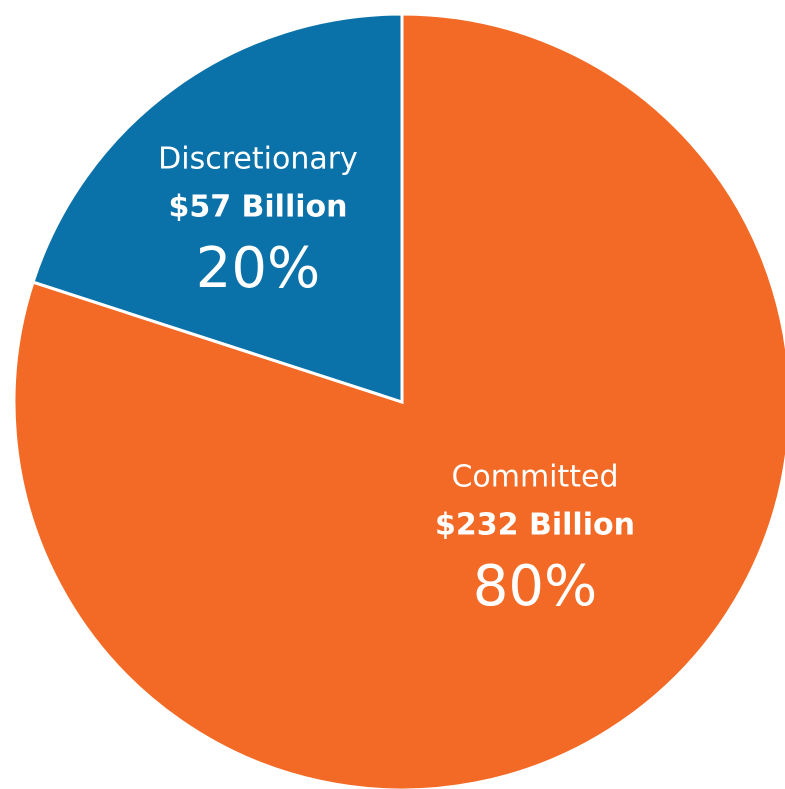 This screenshot has width=785, height=789. I want to click on slice-amount: $57 Billion, so click(257, 207).